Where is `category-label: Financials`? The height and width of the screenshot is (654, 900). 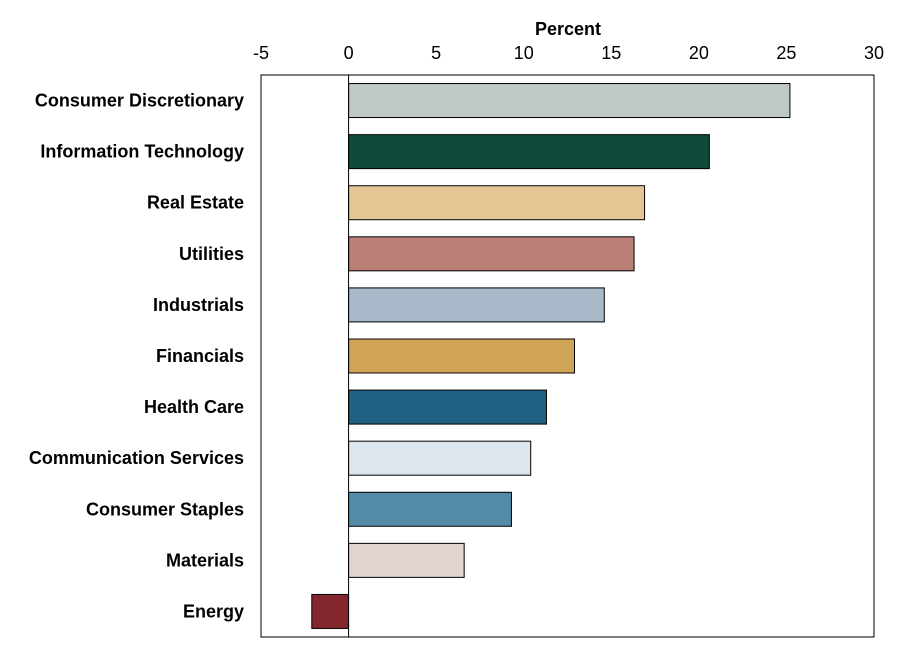 category-label: Financials is located at coordinates (200, 356).